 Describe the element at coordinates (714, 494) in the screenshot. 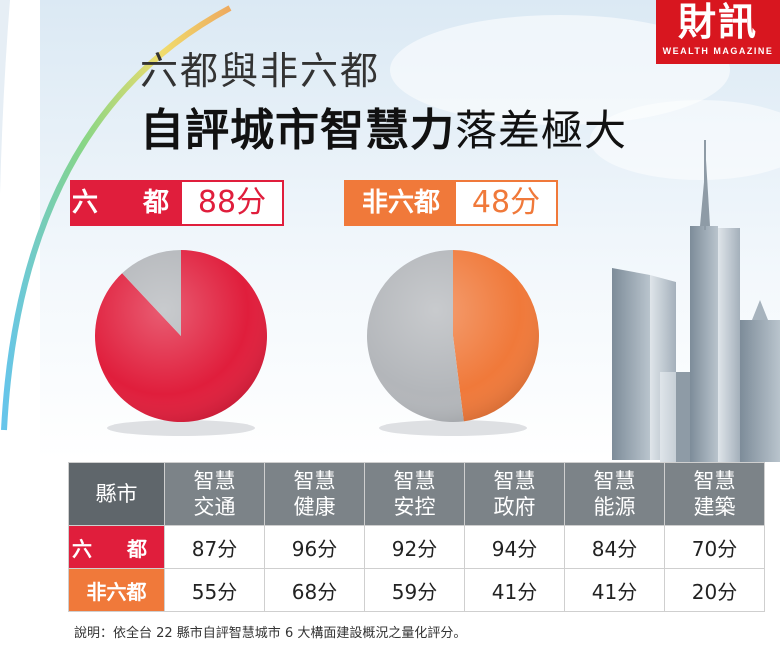

I see `header-building: 智慧 建築` at that location.